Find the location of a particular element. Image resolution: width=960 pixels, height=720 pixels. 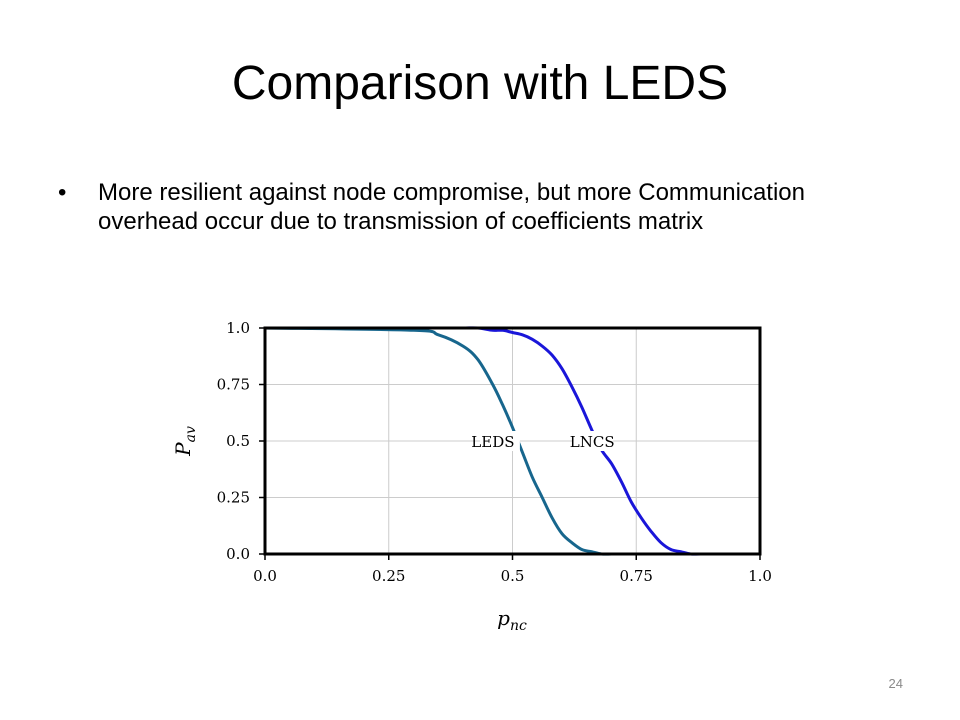

x-tick-label: 0.25 is located at coordinates (388, 576).